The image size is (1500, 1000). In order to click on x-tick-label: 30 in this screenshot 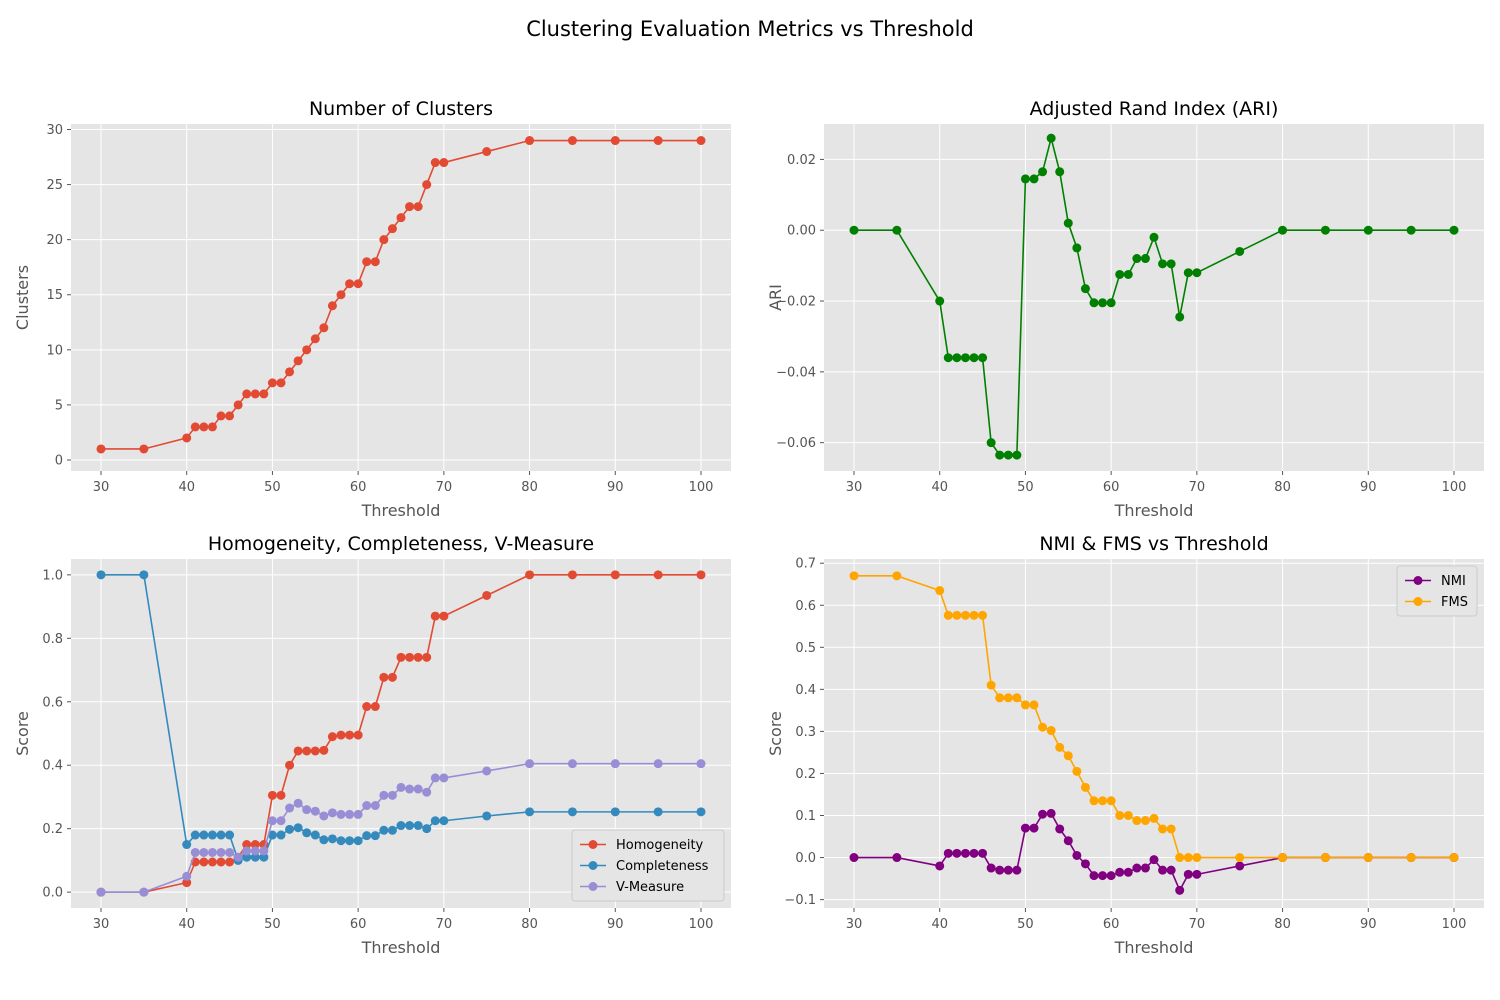, I will do `click(101, 924)`.